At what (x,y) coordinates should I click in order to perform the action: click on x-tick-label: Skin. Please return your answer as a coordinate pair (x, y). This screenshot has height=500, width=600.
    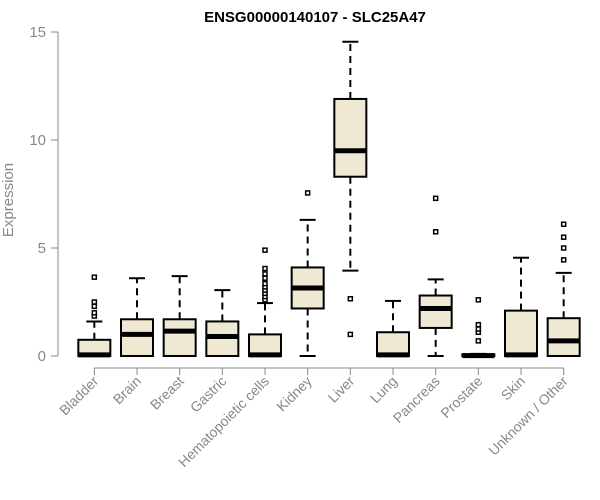
    Looking at the image, I should click on (513, 388).